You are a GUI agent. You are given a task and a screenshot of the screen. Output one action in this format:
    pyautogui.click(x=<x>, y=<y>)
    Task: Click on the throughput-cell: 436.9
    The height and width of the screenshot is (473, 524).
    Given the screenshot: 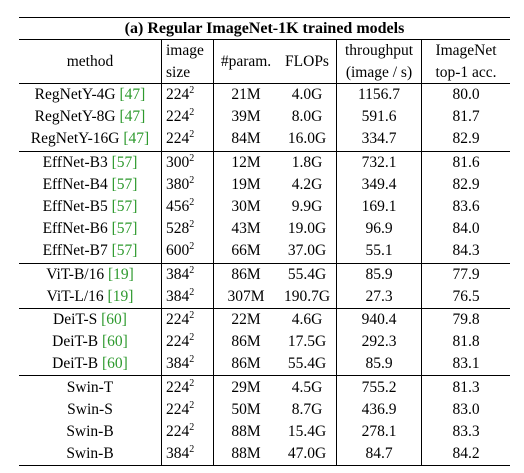 What is the action you would take?
    pyautogui.click(x=379, y=409)
    